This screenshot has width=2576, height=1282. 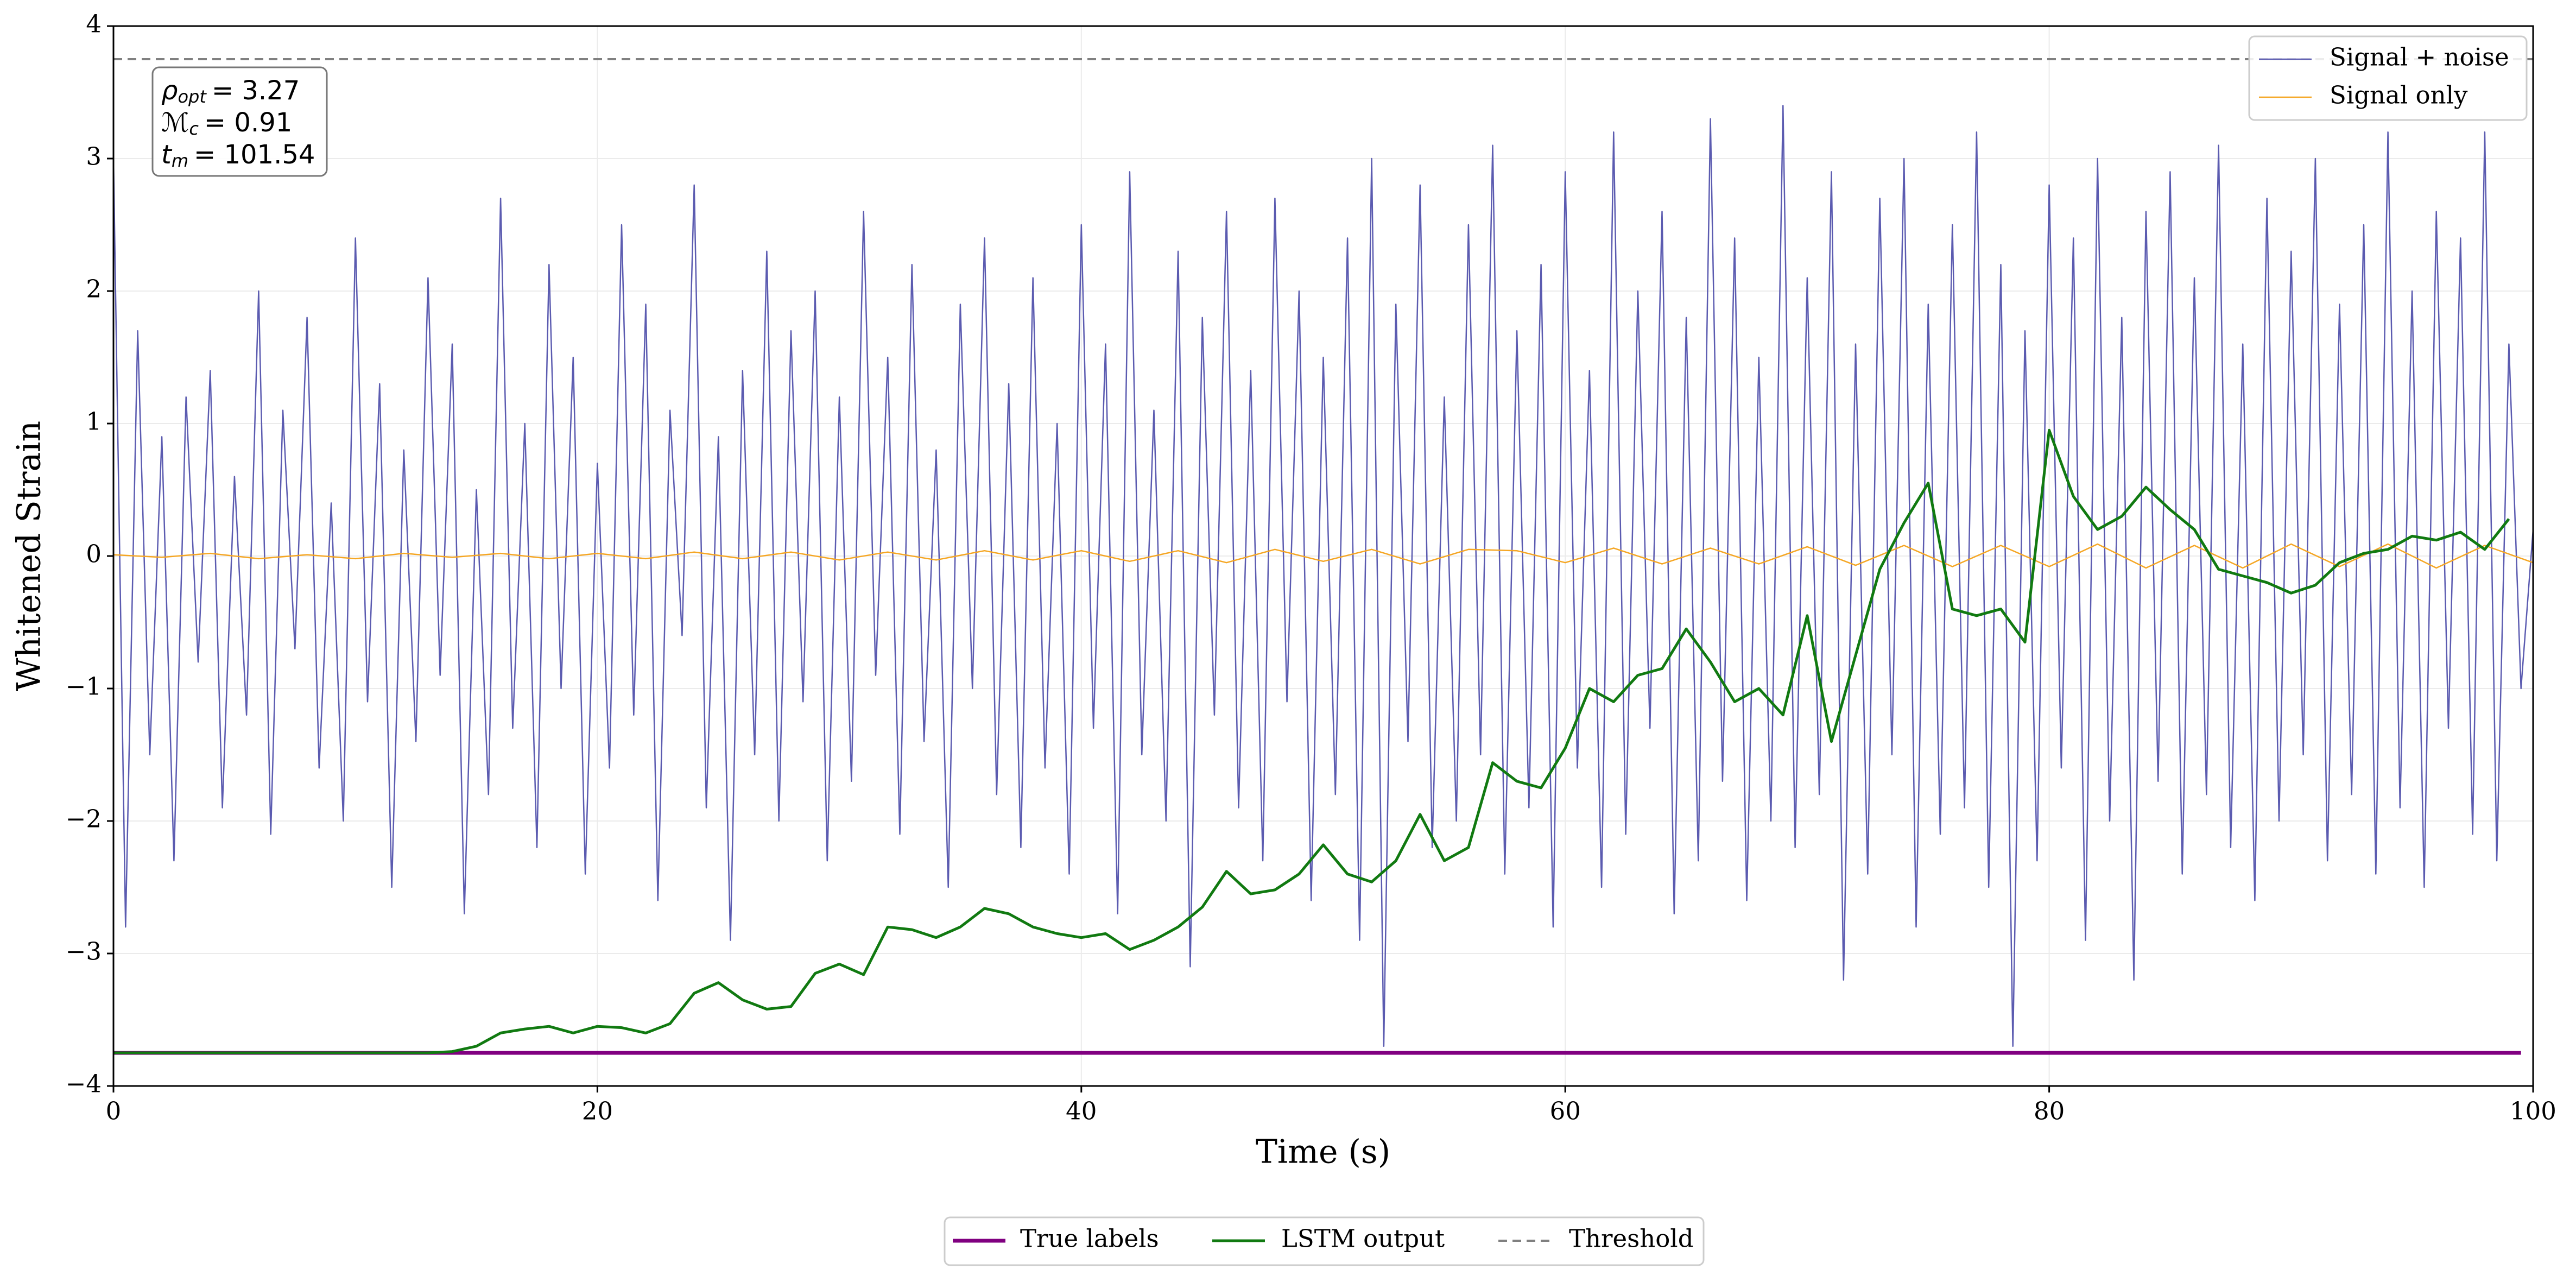 I want to click on ann-sub: m, so click(x=180, y=160).